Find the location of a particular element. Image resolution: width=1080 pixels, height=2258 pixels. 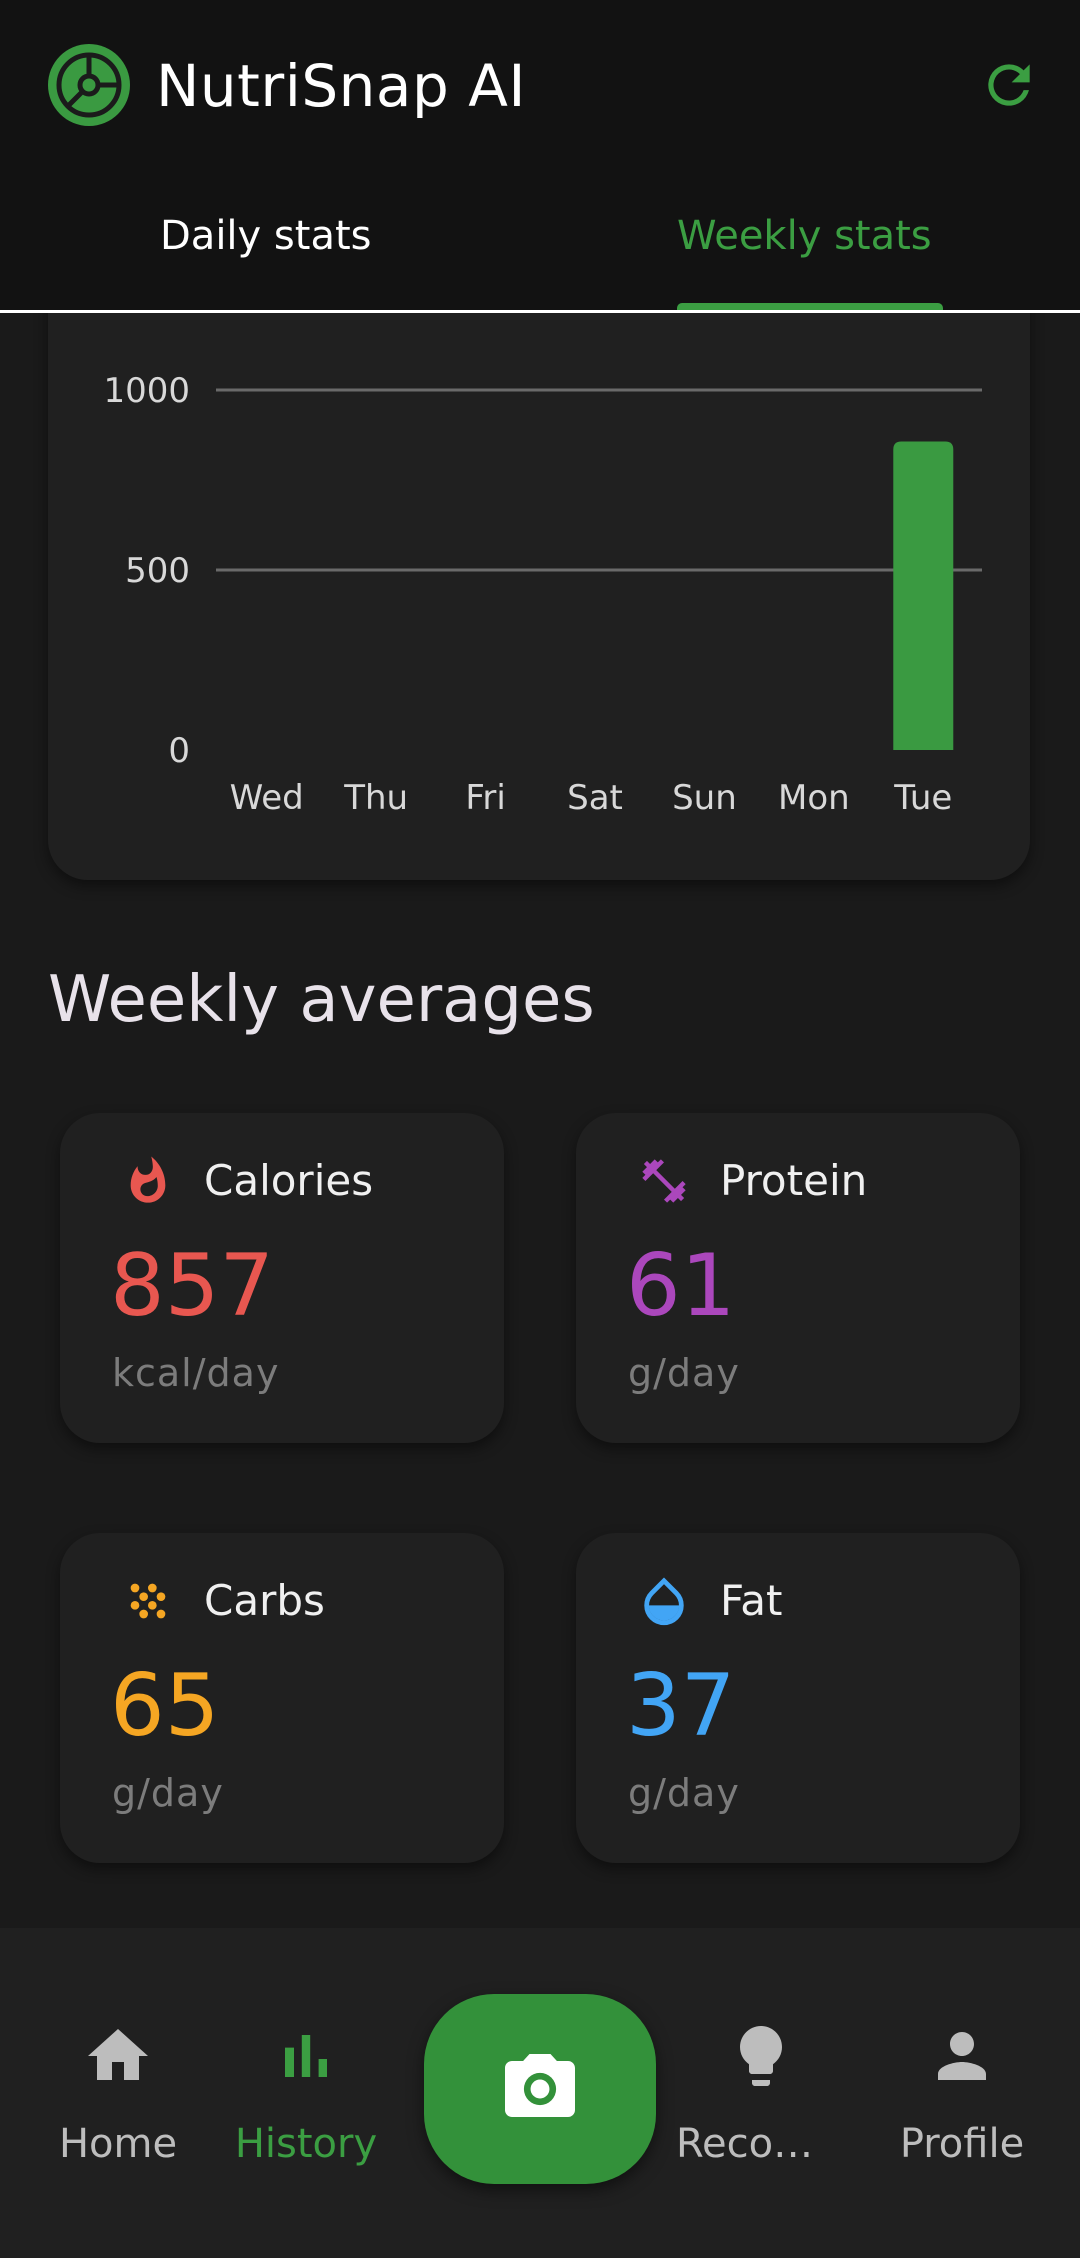

dumbbell-icon is located at coordinates (664, 1181).